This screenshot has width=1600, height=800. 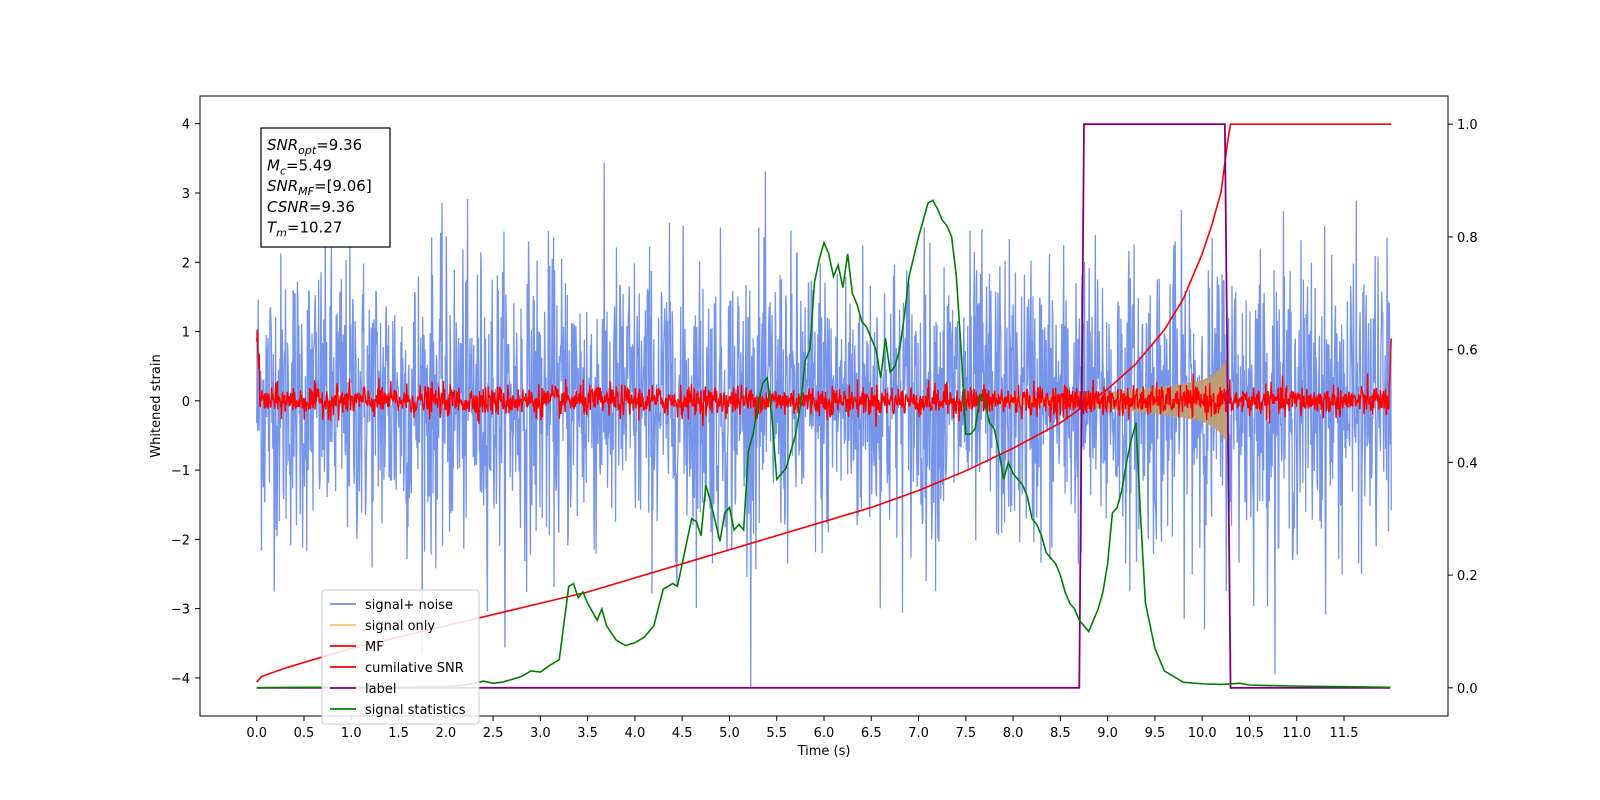 What do you see at coordinates (380, 689) in the screenshot?
I see `legend-entry: label` at bounding box center [380, 689].